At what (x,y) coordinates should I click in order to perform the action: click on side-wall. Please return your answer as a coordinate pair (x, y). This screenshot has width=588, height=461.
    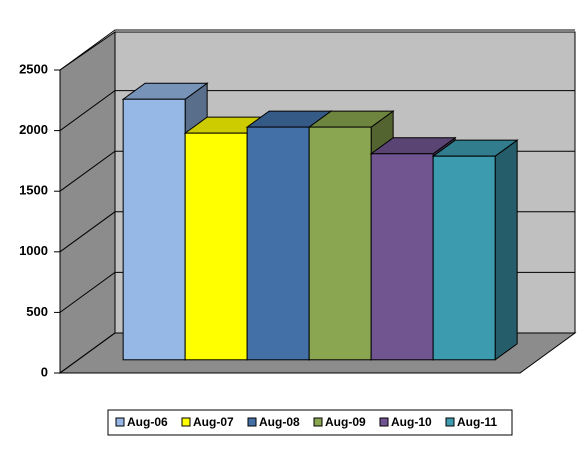
    Looking at the image, I should click on (87, 202).